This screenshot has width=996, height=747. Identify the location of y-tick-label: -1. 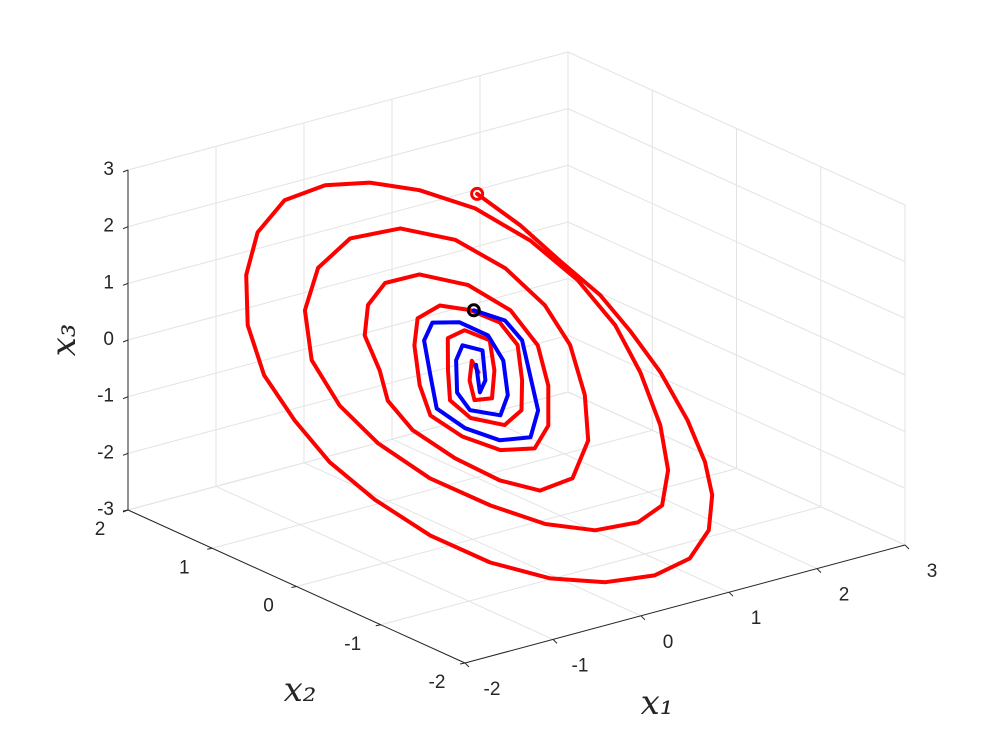
(352, 644).